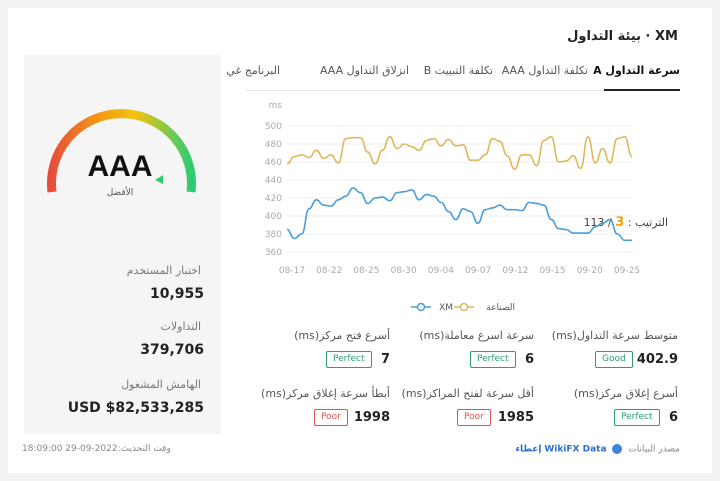  Describe the element at coordinates (642, 90) in the screenshot. I see `active-tab-indicator` at that location.